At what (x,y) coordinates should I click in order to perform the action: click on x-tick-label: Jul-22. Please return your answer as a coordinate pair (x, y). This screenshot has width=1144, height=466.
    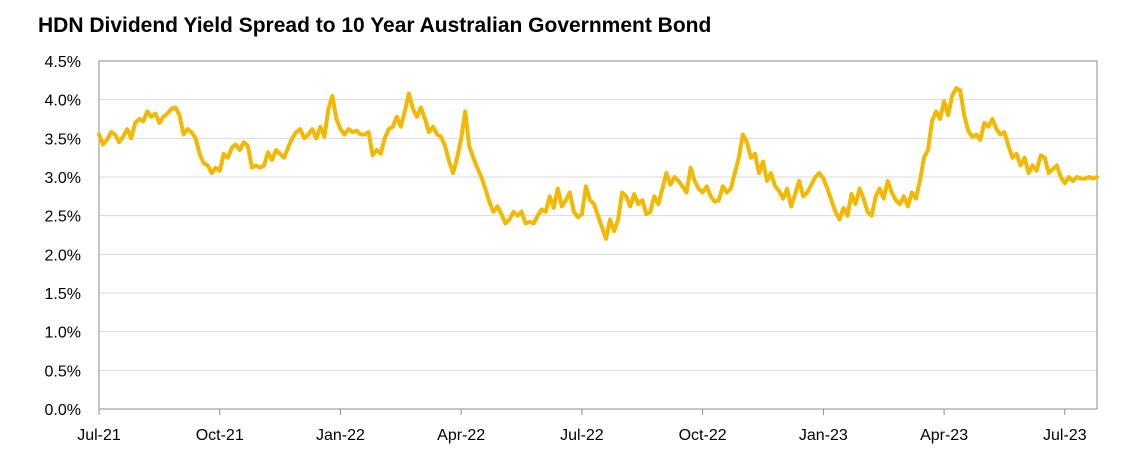
    Looking at the image, I should click on (582, 435).